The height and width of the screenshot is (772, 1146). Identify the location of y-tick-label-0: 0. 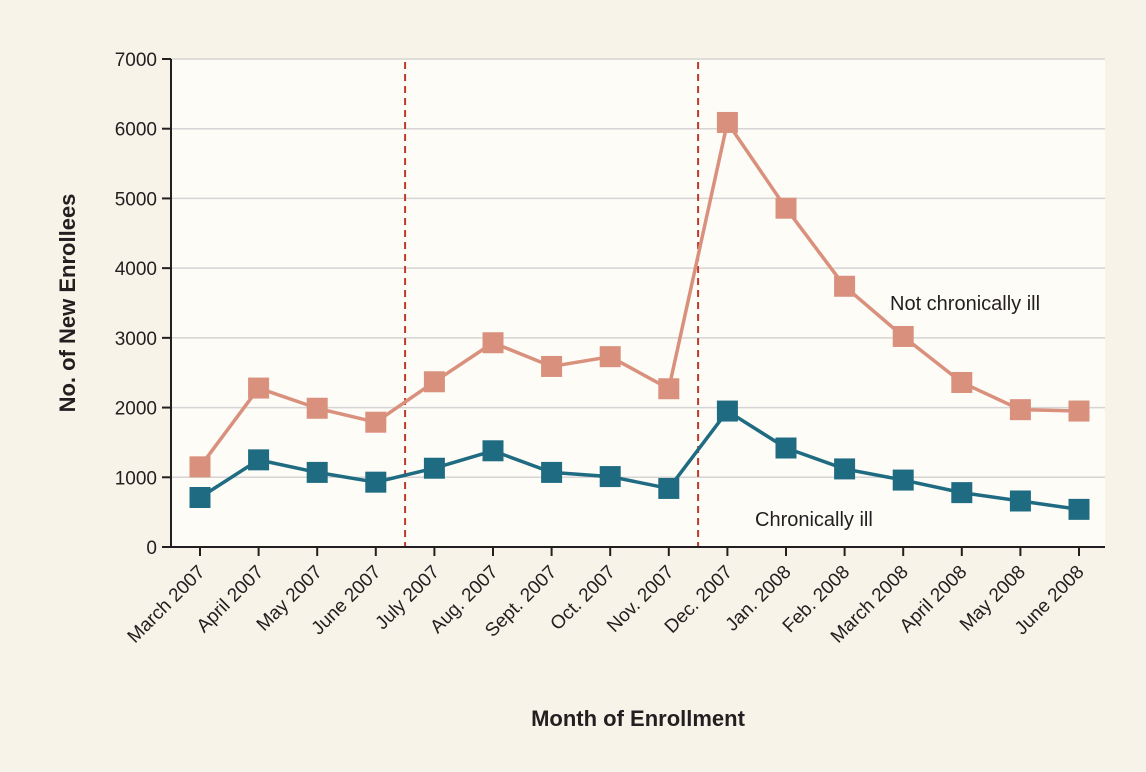
(151, 548).